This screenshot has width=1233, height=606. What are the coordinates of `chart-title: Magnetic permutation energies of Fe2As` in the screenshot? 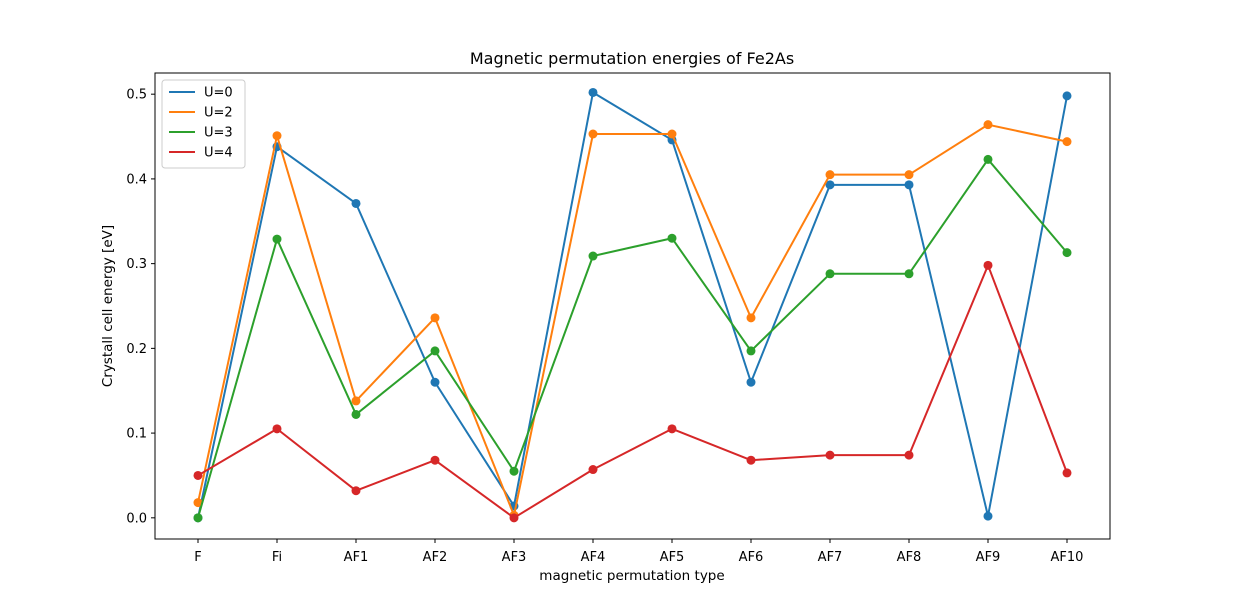 It's located at (632, 58).